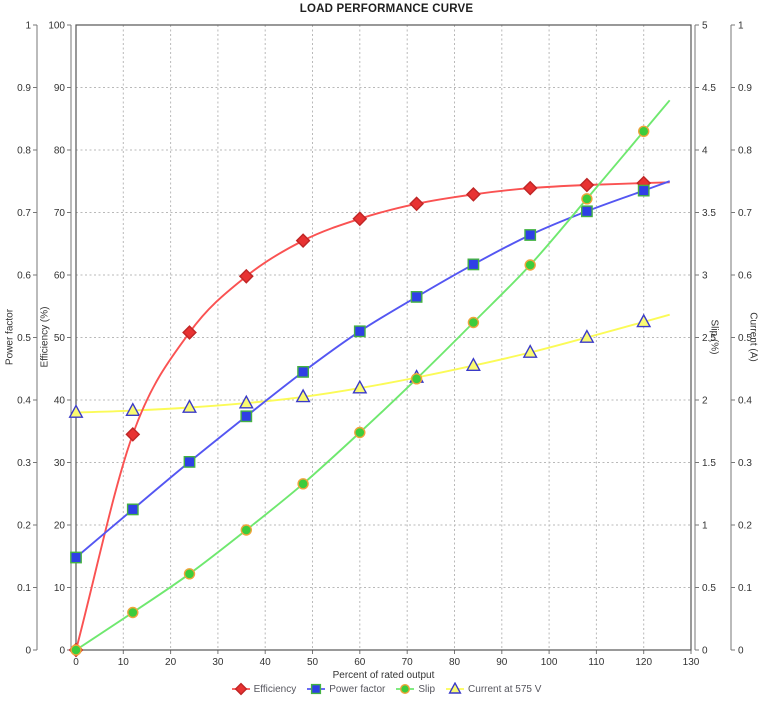  I want to click on axis-title-slip: Slip (%), so click(714, 337).